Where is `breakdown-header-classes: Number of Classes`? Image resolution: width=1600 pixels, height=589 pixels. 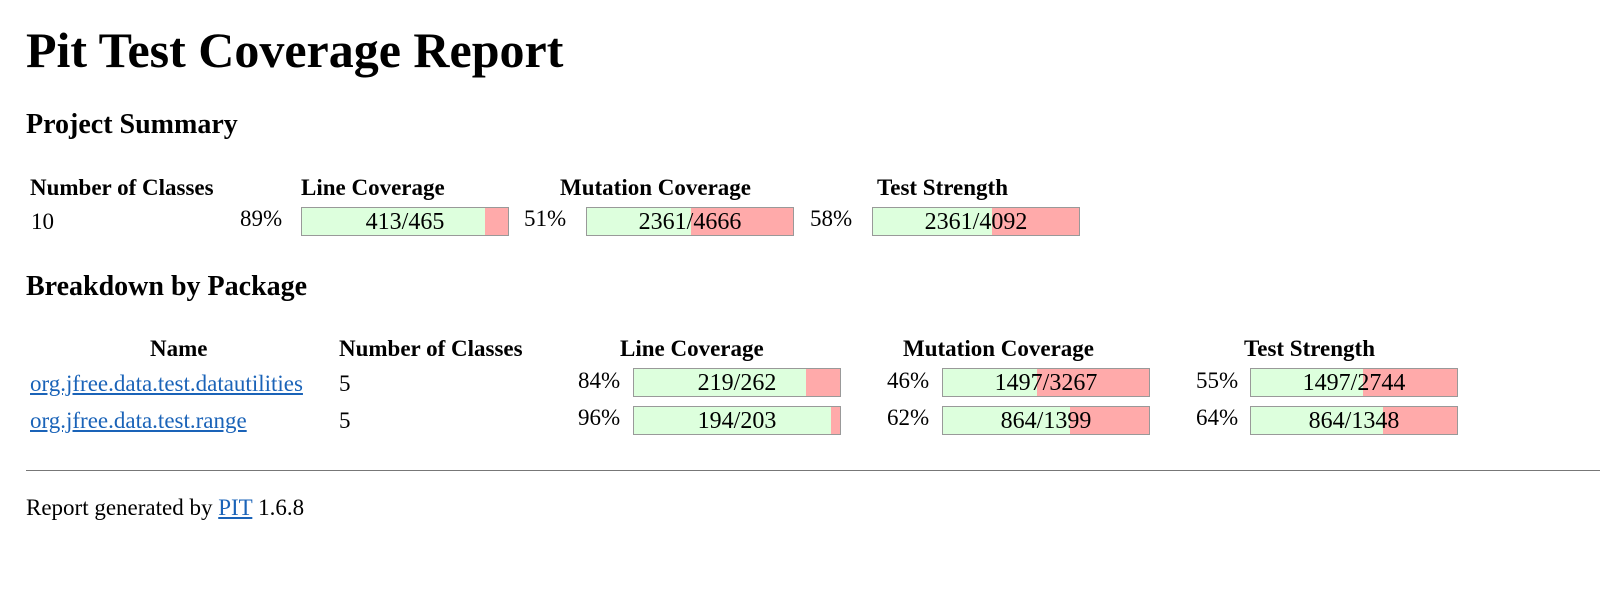
breakdown-header-classes: Number of Classes is located at coordinates (431, 348).